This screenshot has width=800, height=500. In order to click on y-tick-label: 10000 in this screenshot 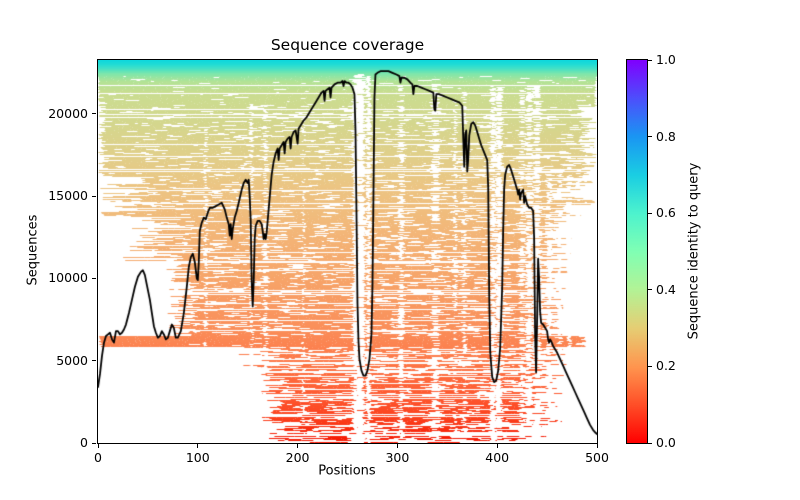, I will do `click(68, 278)`.